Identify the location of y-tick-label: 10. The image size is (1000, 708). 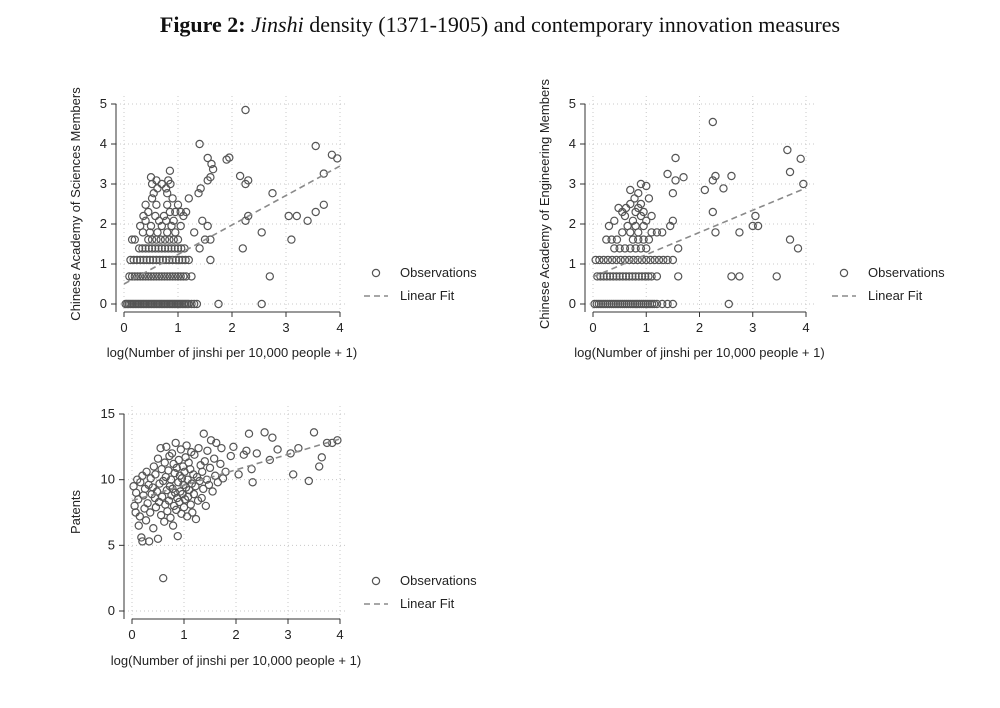
(108, 479).